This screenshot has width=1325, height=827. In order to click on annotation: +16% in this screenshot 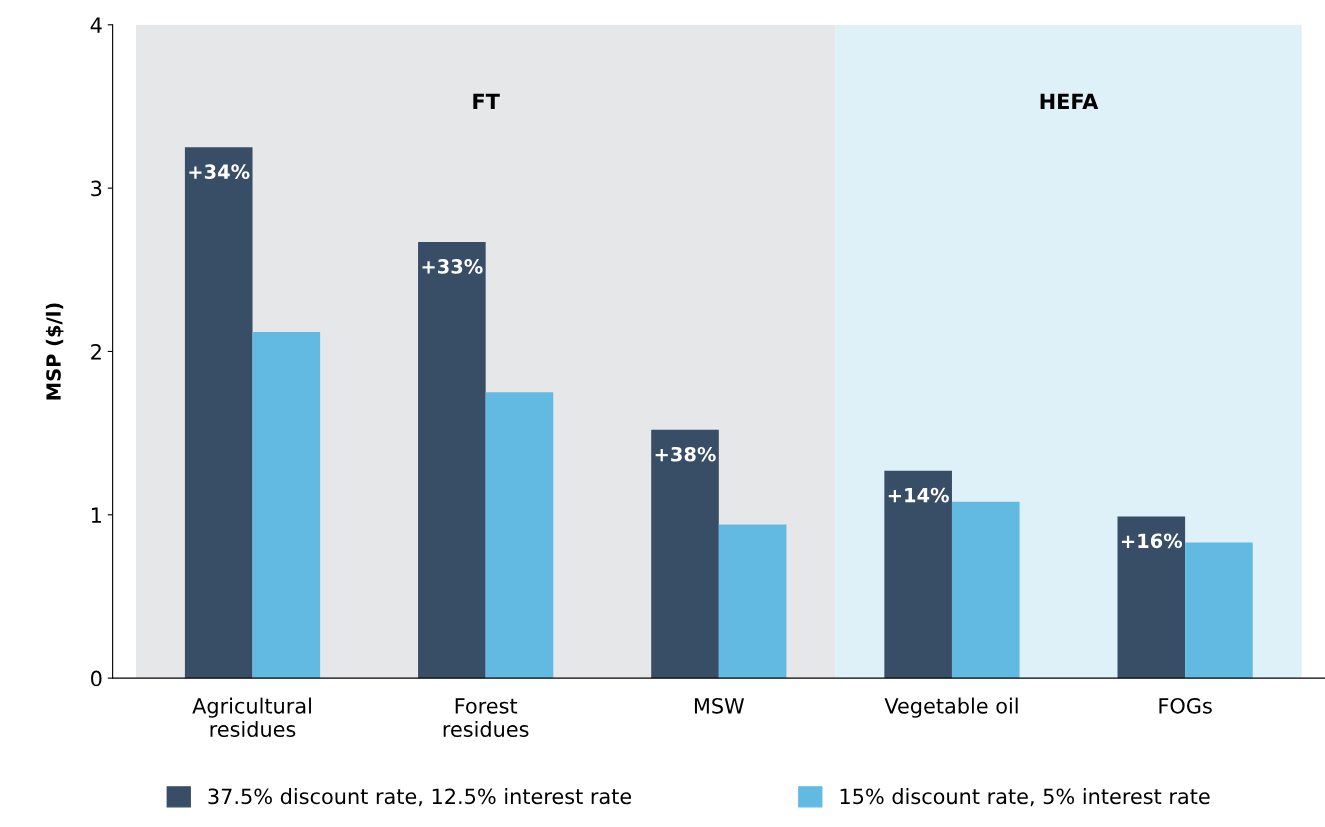, I will do `click(1152, 541)`.